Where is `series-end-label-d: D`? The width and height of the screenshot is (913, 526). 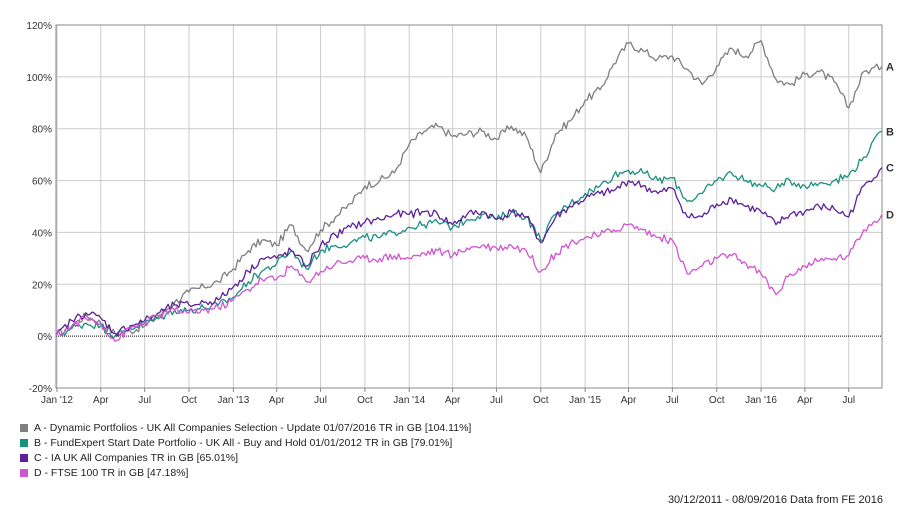 series-end-label-d: D is located at coordinates (890, 215).